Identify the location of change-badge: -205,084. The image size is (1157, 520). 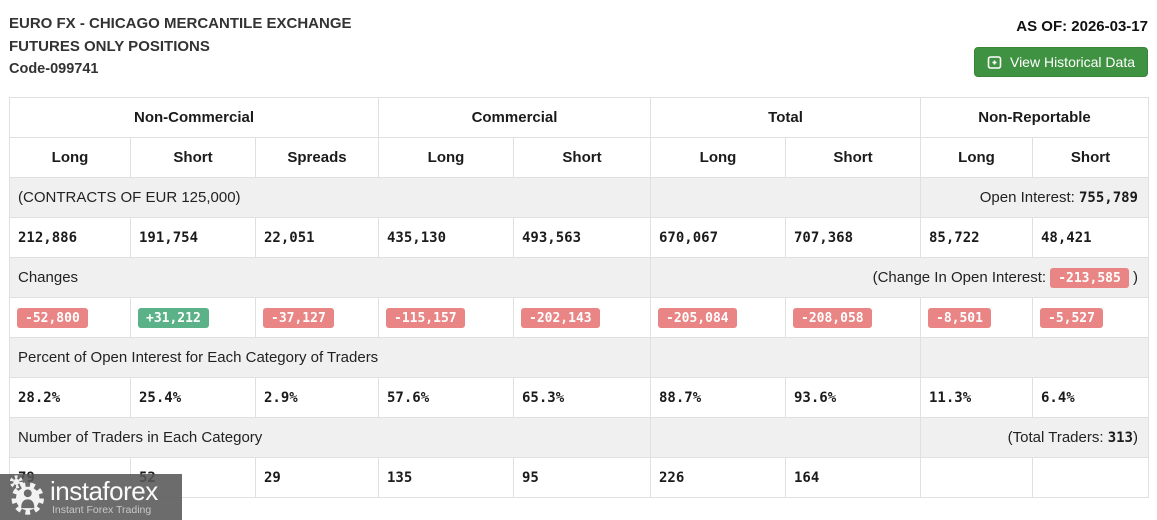
(697, 317).